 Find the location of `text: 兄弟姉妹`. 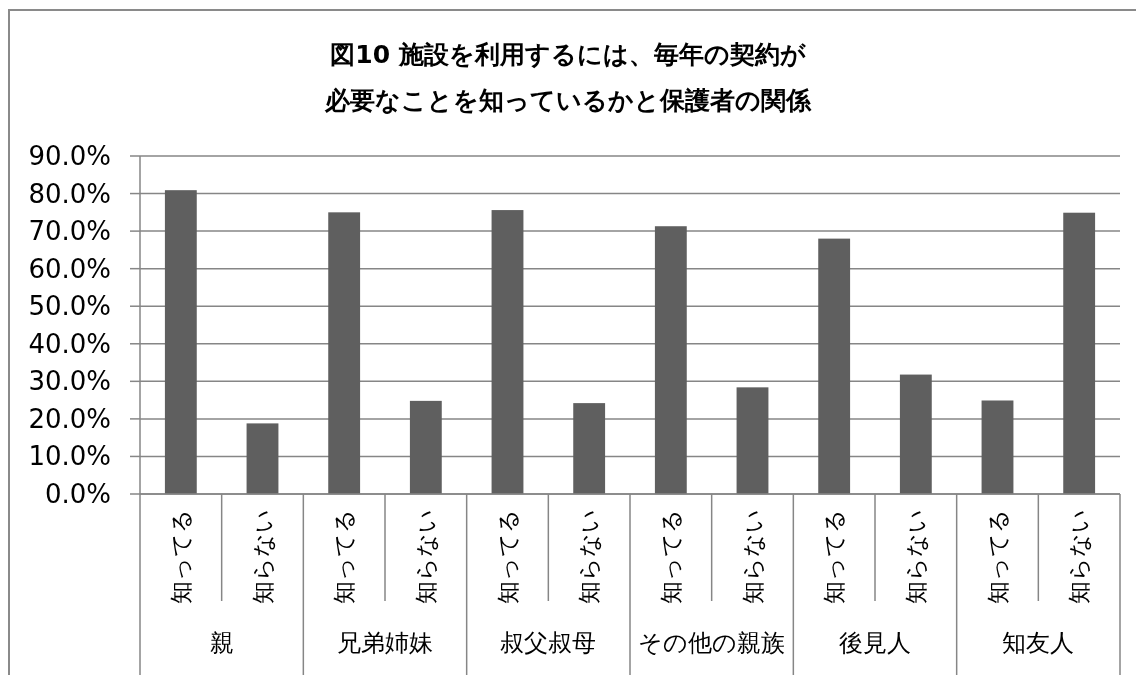

text: 兄弟姉妹 is located at coordinates (385, 643).